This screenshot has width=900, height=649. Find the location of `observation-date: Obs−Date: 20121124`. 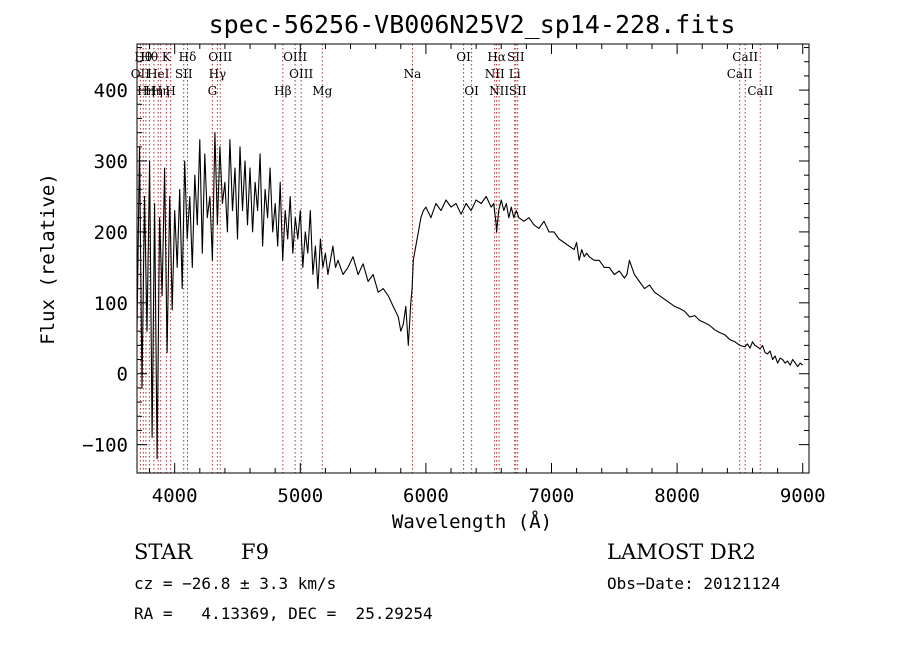

observation-date: Obs−Date: 20121124 is located at coordinates (694, 583).